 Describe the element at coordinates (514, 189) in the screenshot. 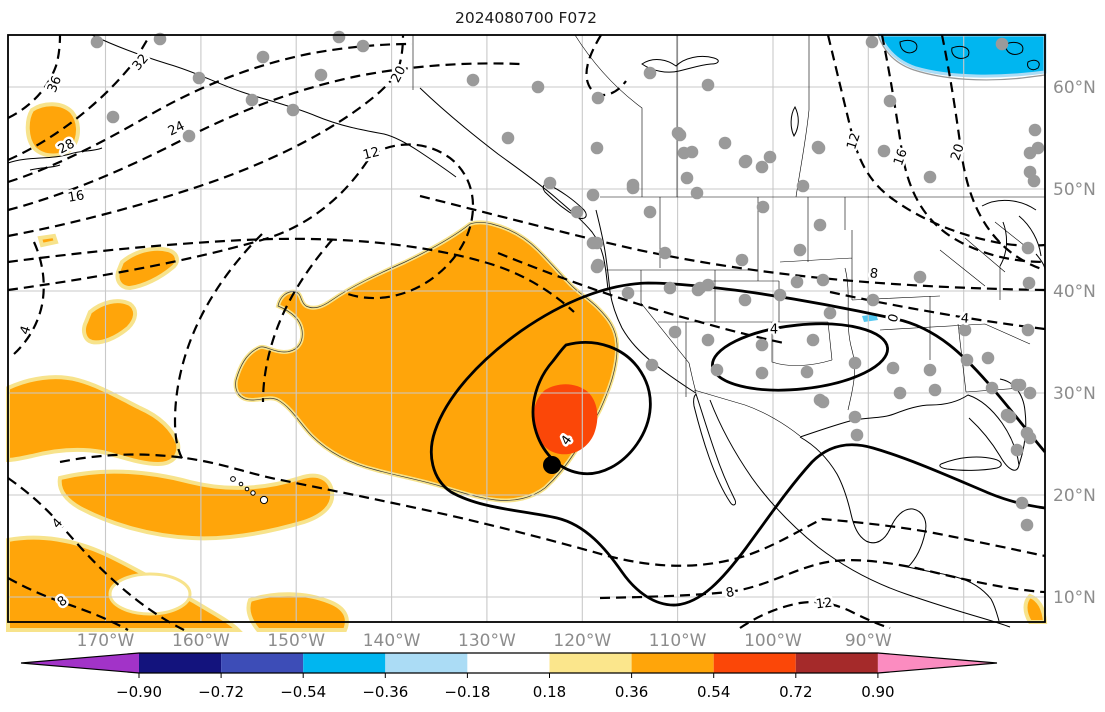

I see `ak-panhandle-bc-coast` at that location.